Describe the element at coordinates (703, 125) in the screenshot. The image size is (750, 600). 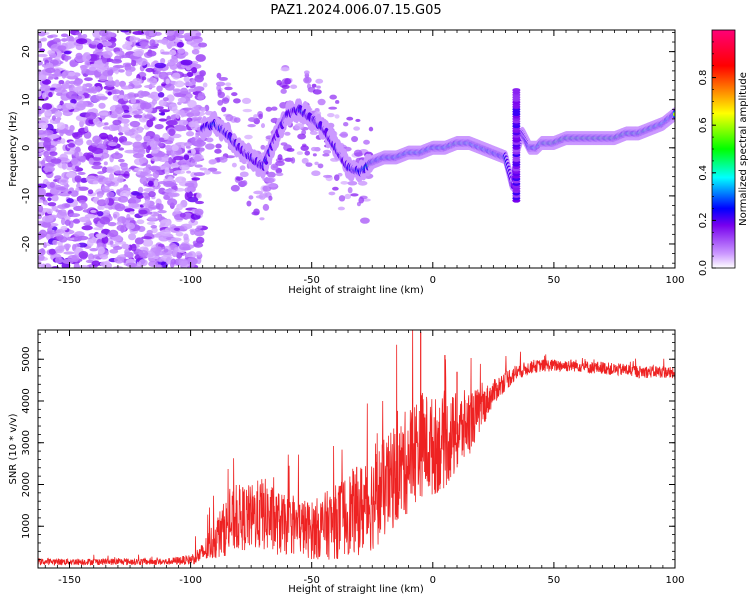
I see `colorbar-tick-label: 0.6` at that location.